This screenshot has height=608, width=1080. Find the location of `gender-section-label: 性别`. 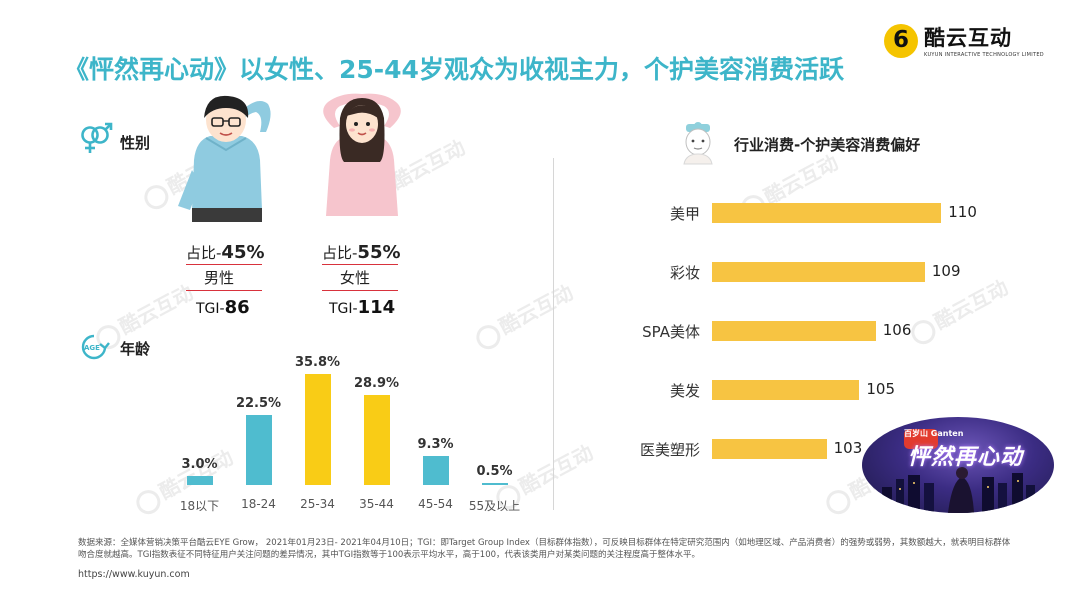

gender-section-label: 性别 is located at coordinates (135, 143).